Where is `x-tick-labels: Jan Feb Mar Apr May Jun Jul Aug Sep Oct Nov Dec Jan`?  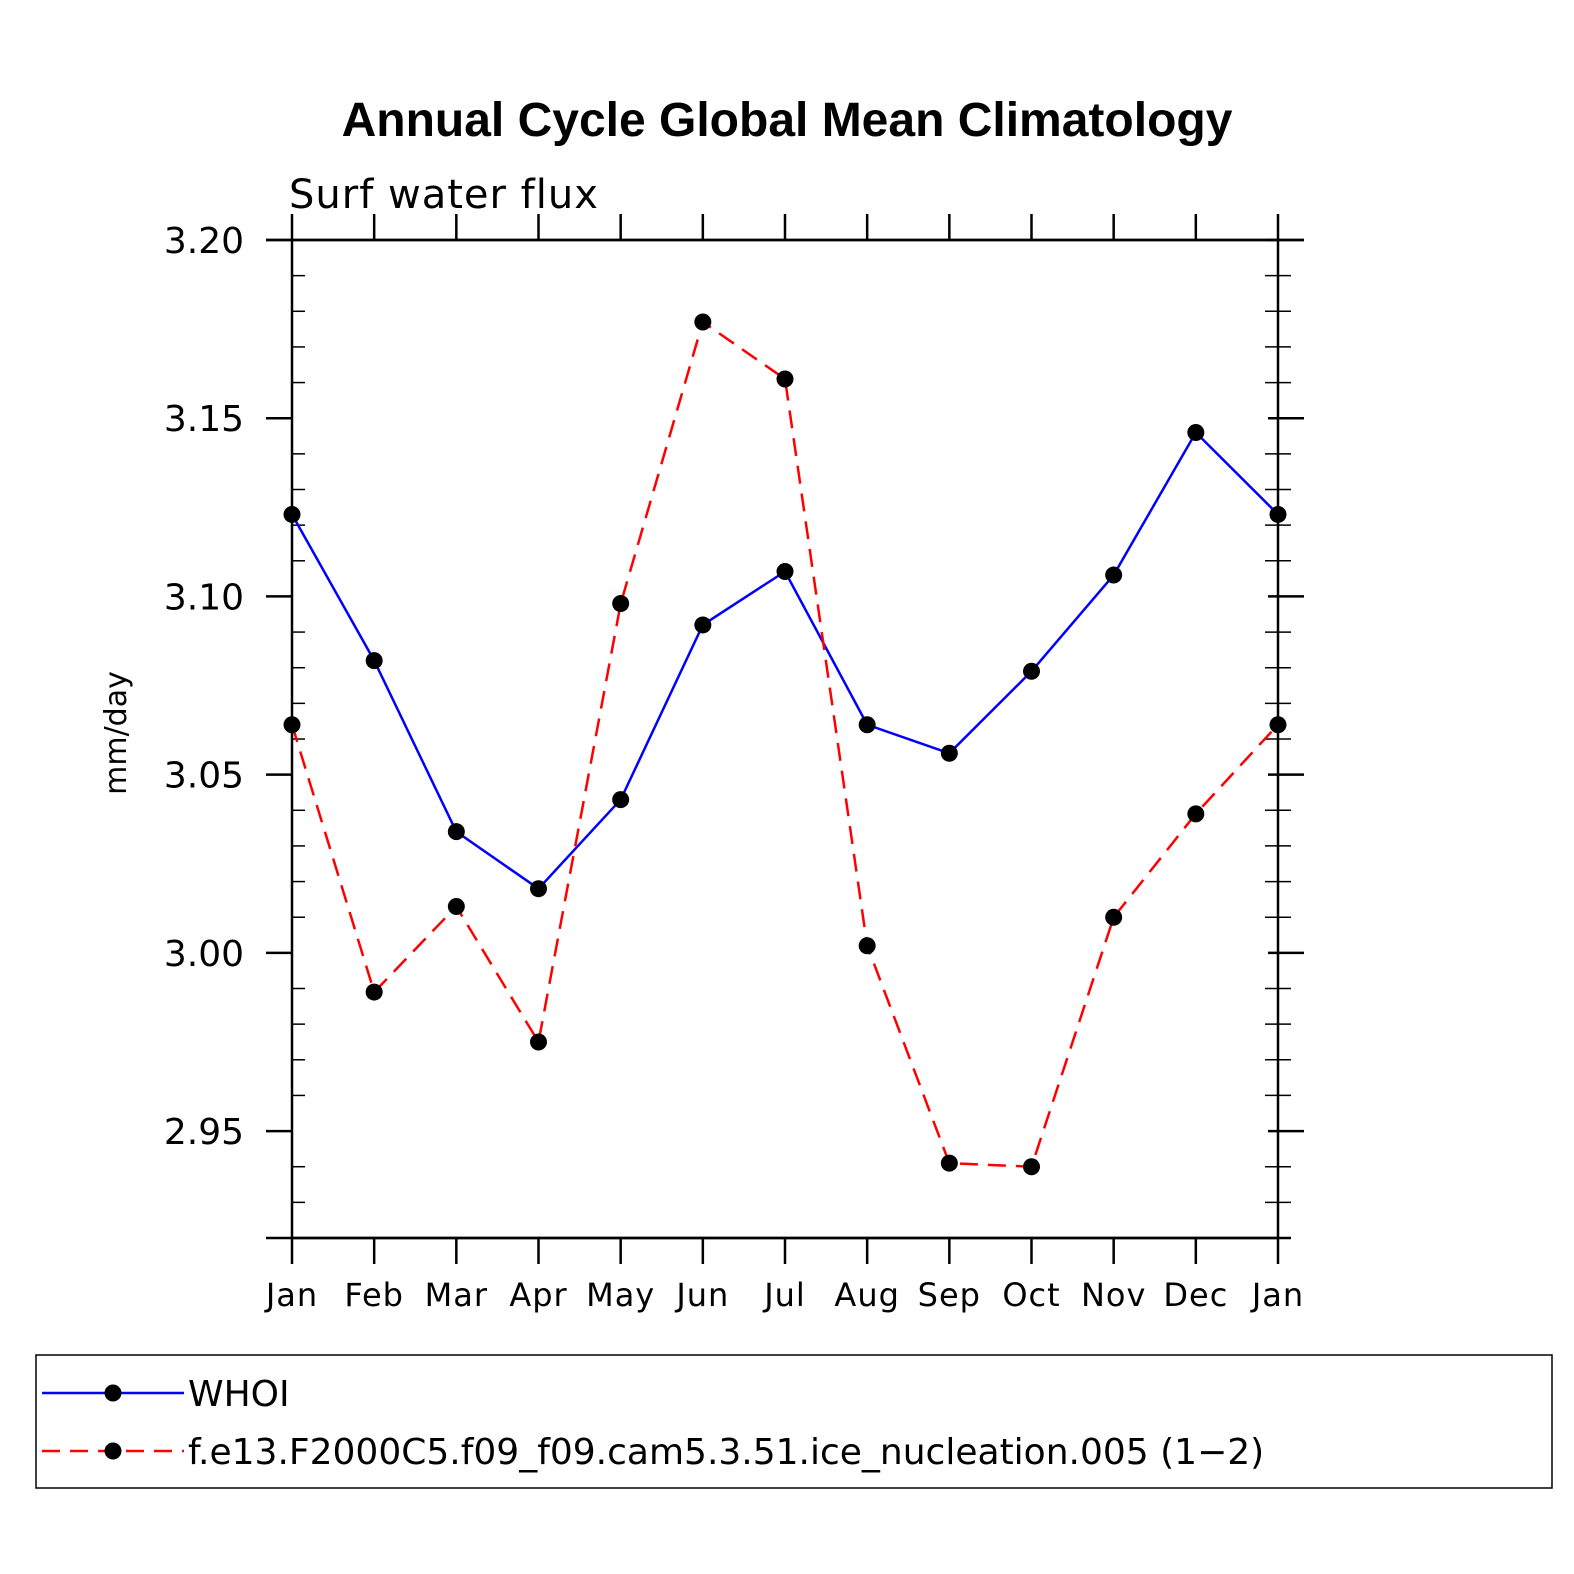
x-tick-labels: Jan Feb Mar Apr May Jun Jul Aug Sep Oct Nov Dec Jan is located at coordinates (784, 1295).